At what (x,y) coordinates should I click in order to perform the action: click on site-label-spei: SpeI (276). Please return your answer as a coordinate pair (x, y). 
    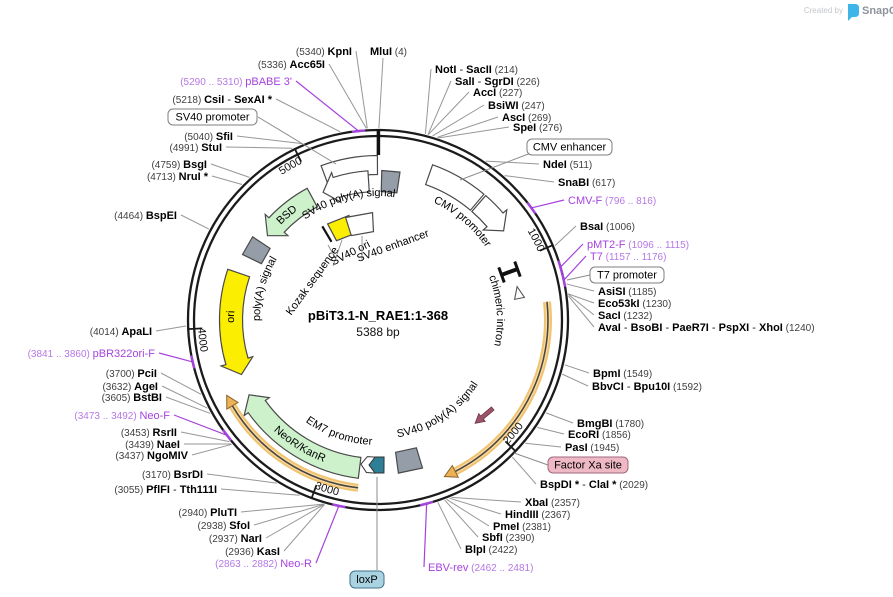
    Looking at the image, I should click on (537, 128).